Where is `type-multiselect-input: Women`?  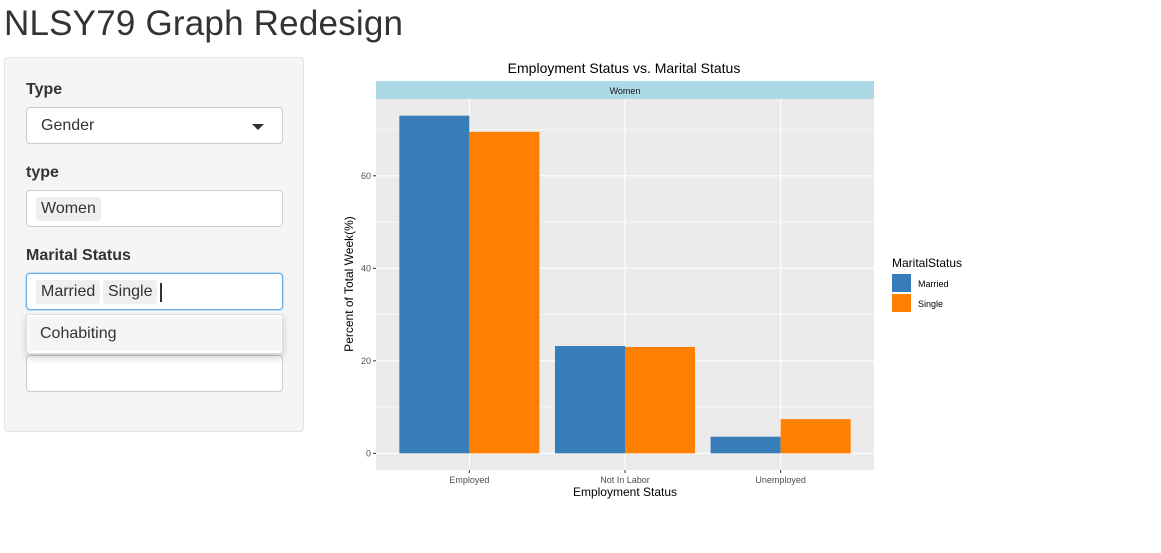 type-multiselect-input: Women is located at coordinates (154, 208).